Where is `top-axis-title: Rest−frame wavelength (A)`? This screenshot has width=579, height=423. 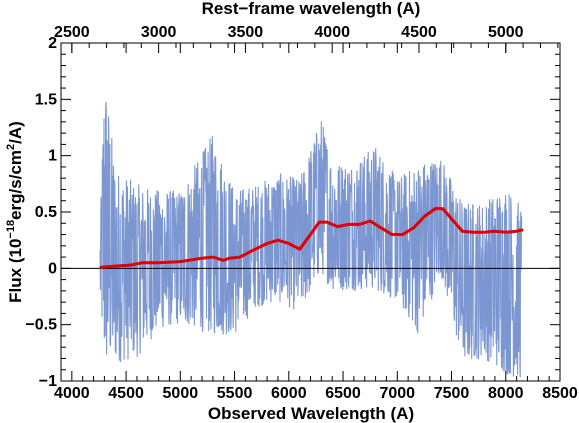 top-axis-title: Rest−frame wavelength (A) is located at coordinates (311, 9).